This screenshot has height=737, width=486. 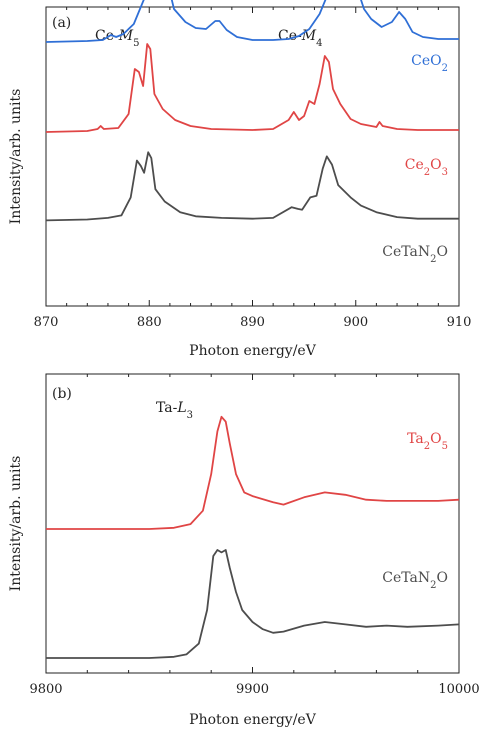 I want to click on x-tick-label: 890, so click(x=252, y=322).